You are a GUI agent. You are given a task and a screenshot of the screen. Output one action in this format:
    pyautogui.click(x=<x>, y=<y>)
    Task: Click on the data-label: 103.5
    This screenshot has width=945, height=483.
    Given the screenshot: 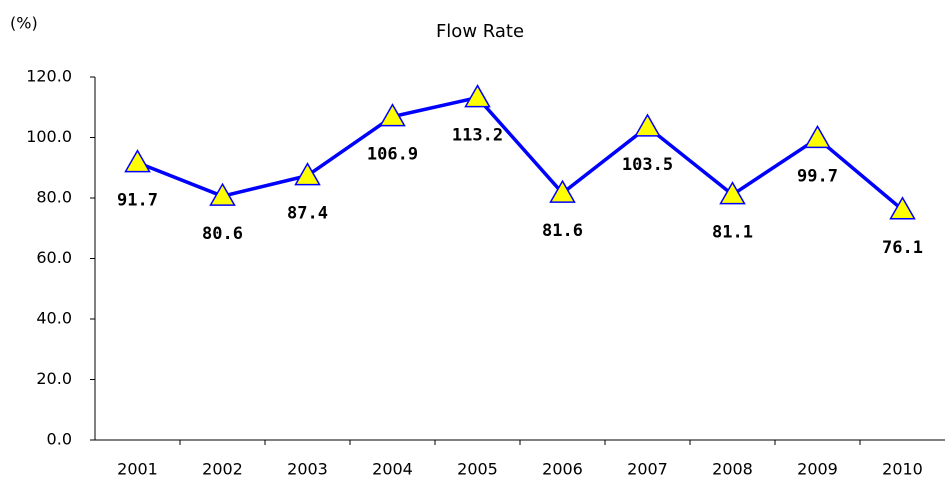 What is the action you would take?
    pyautogui.click(x=647, y=165)
    